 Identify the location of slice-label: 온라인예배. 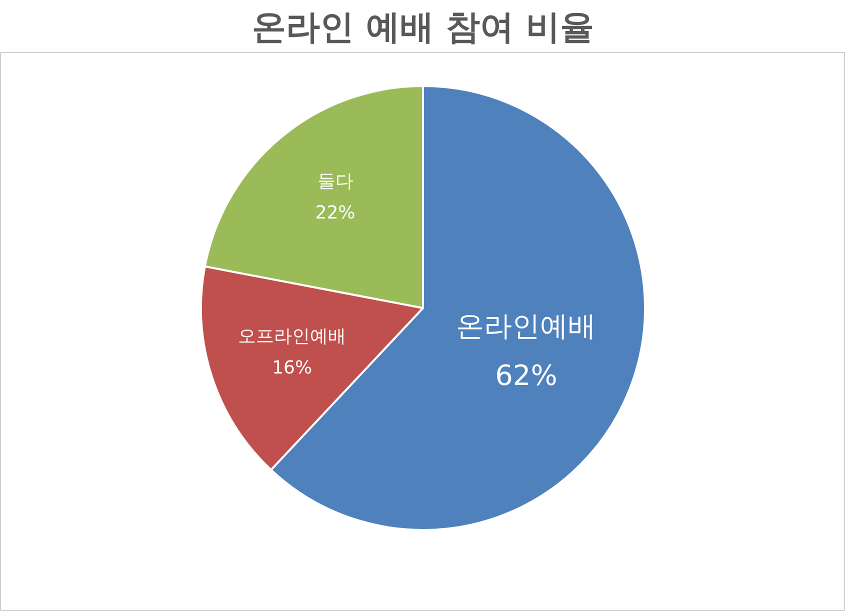
(526, 325).